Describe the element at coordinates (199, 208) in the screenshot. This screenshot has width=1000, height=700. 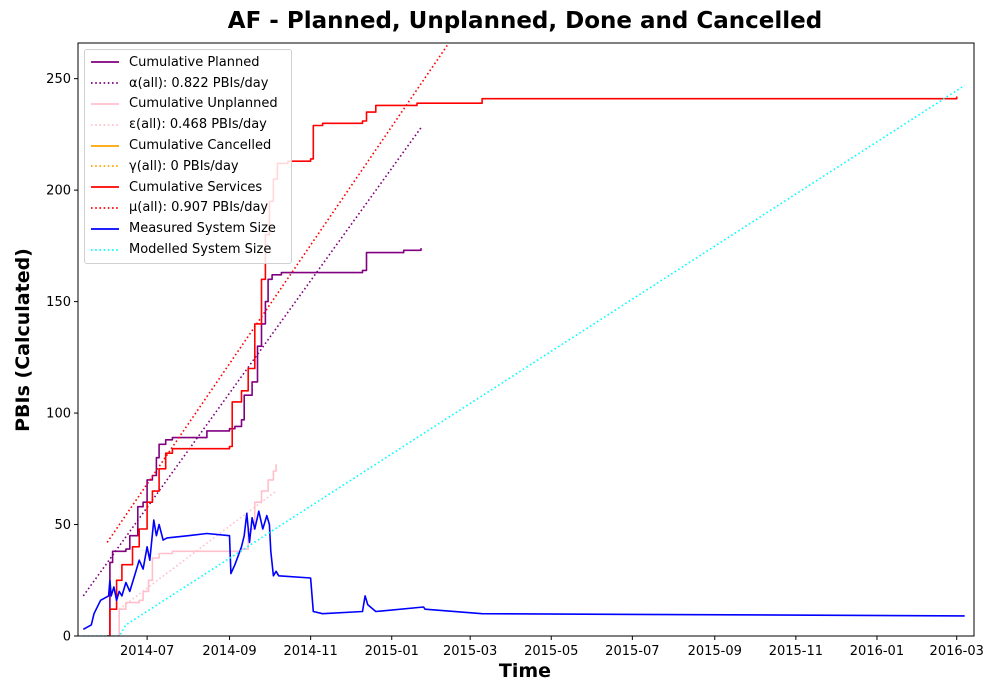
I see `legend-label: μ(all): 0.907 PBIs/day` at that location.